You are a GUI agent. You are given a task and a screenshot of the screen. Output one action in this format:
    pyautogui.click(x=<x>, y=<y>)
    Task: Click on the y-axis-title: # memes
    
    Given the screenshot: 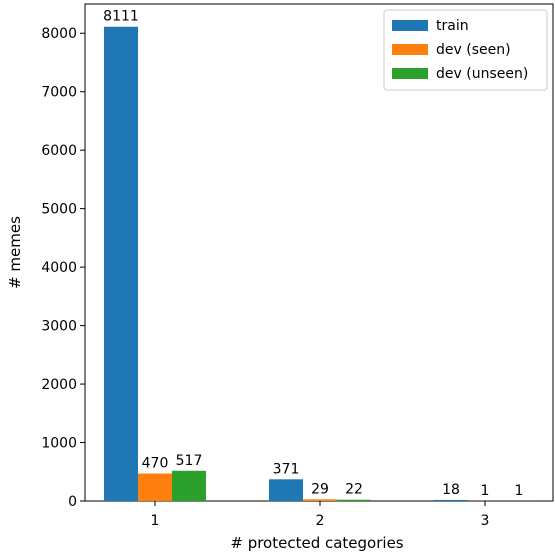 What is the action you would take?
    pyautogui.click(x=15, y=252)
    